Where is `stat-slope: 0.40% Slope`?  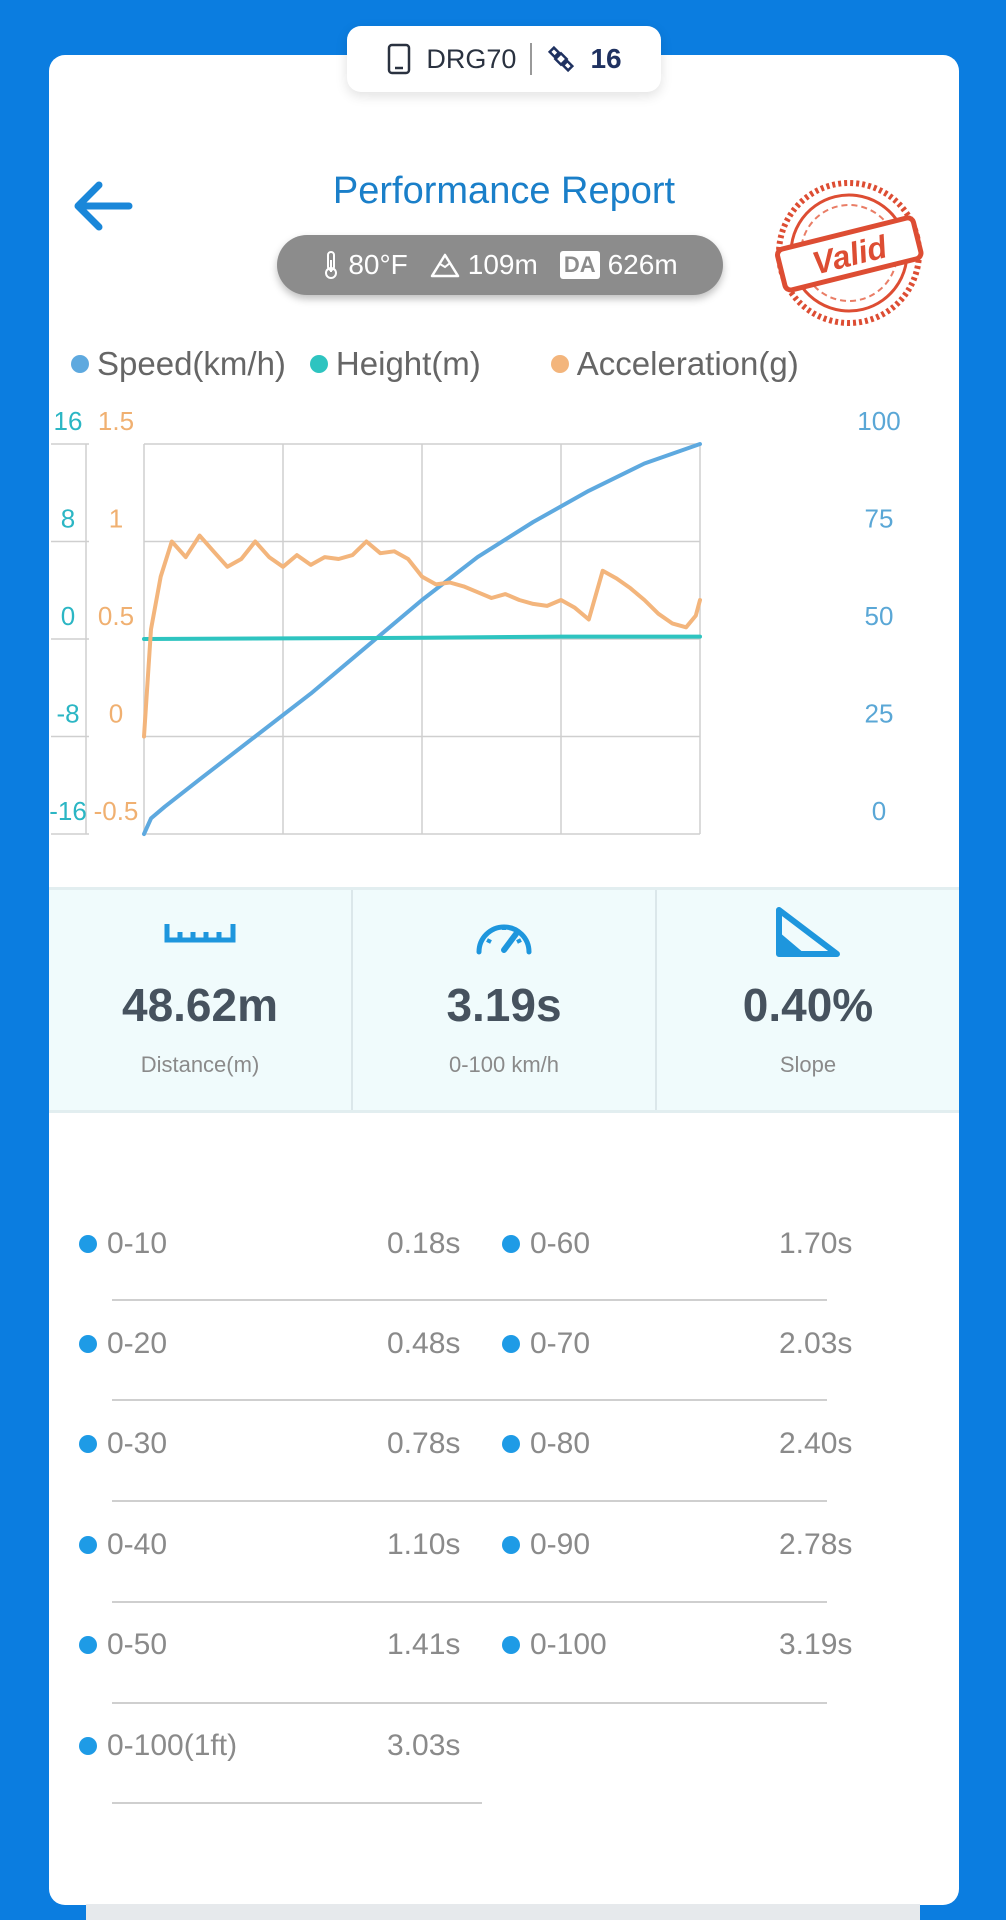 stat-slope: 0.40% Slope is located at coordinates (807, 1000).